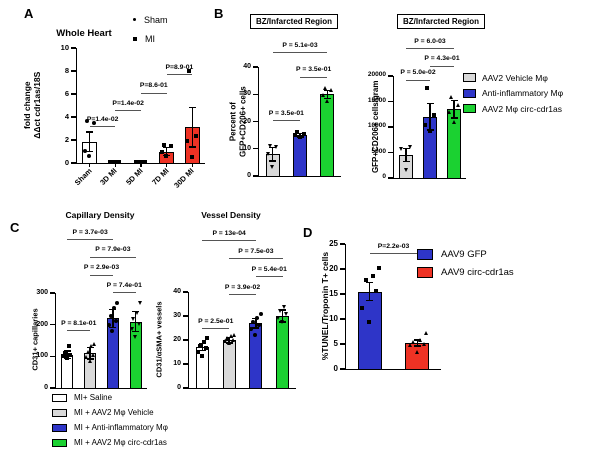 The height and width of the screenshot is (451, 600). I want to click on y-axis-tick-label: 10, so click(177, 364).